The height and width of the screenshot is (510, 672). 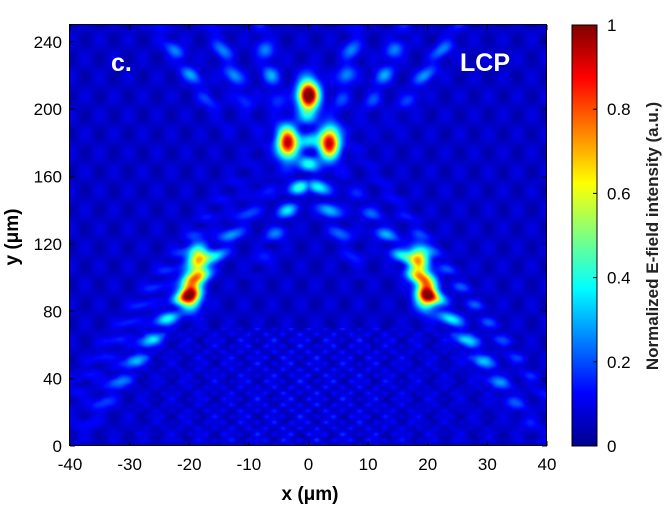 What do you see at coordinates (619, 109) in the screenshot?
I see `colorbar-tick-label: 0.8` at bounding box center [619, 109].